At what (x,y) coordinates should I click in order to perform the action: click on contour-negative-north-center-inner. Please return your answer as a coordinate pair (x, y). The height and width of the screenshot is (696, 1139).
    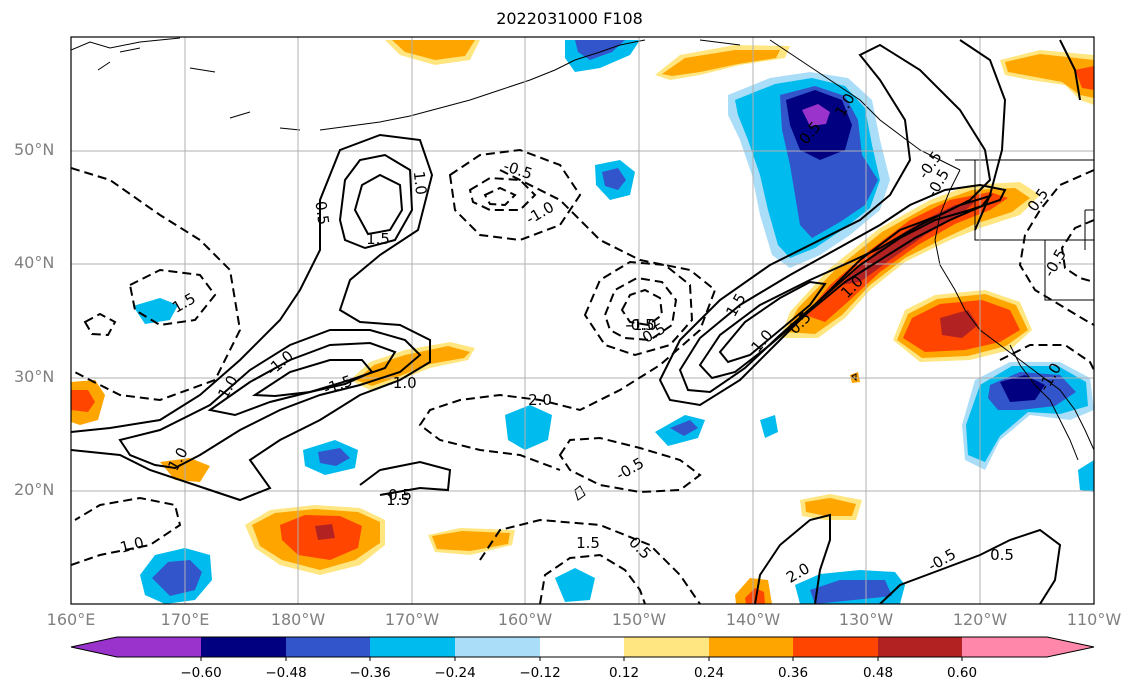
    Looking at the image, I should click on (502, 193).